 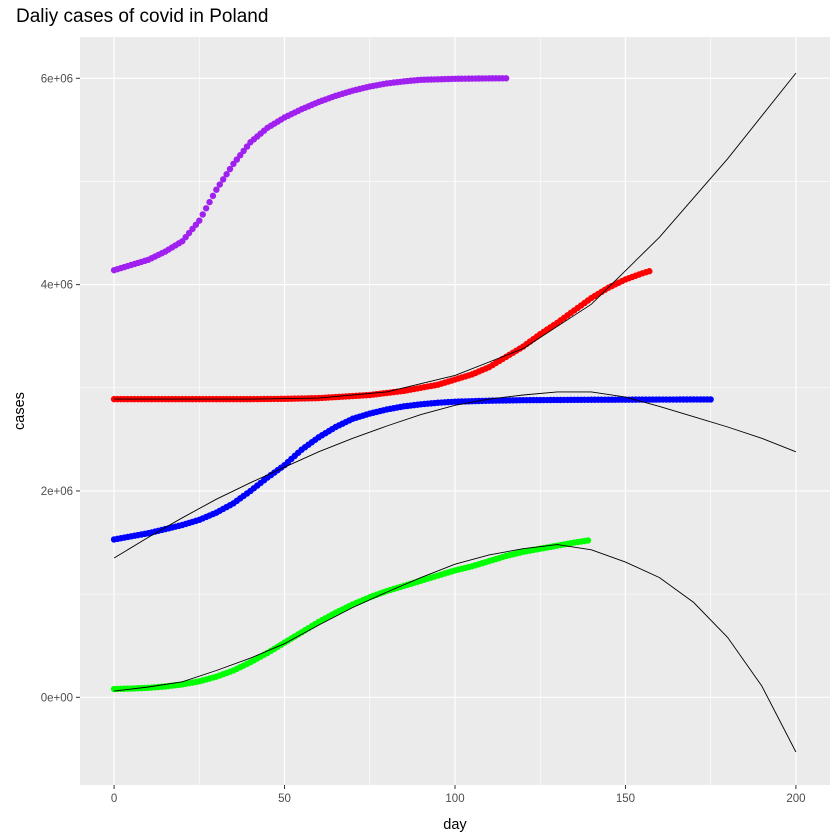 What do you see at coordinates (57, 79) in the screenshot?
I see `y-tick-label: 6e+06` at bounding box center [57, 79].